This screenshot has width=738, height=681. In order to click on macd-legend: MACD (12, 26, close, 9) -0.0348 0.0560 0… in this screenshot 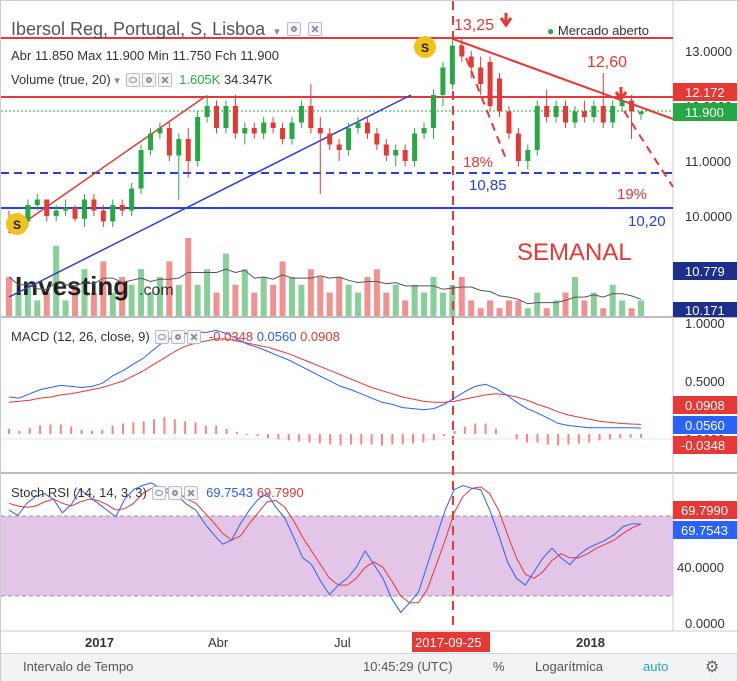, I will do `click(175, 337)`.